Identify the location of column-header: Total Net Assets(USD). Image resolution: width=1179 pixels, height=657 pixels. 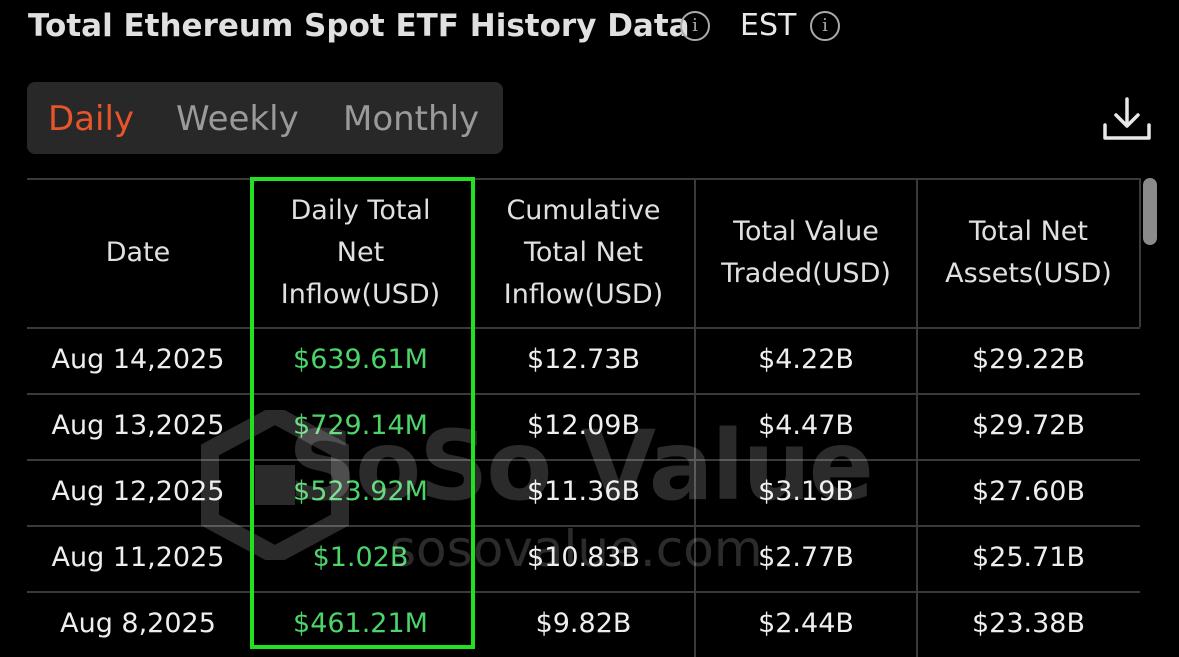
(1028, 252).